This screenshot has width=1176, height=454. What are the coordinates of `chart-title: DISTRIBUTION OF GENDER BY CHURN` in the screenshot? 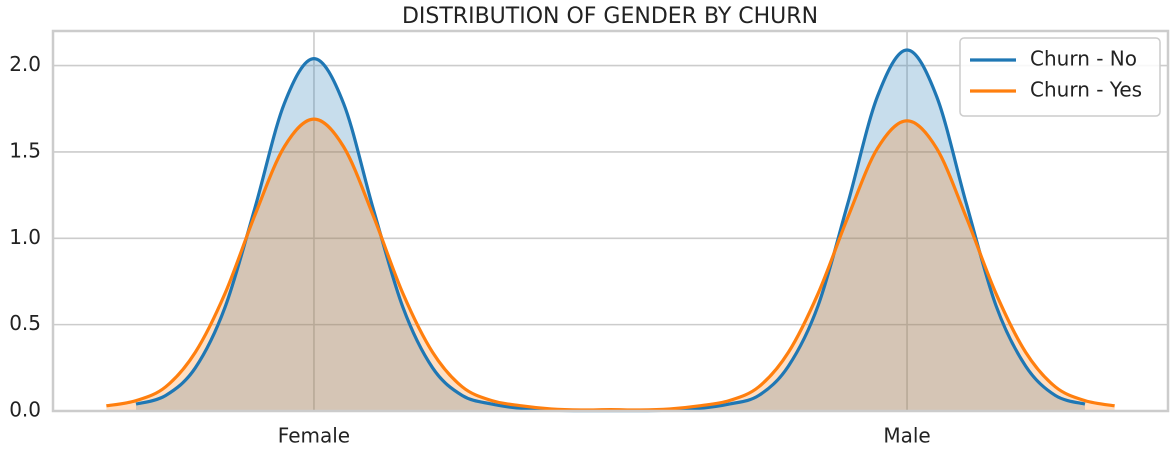 It's located at (610, 16).